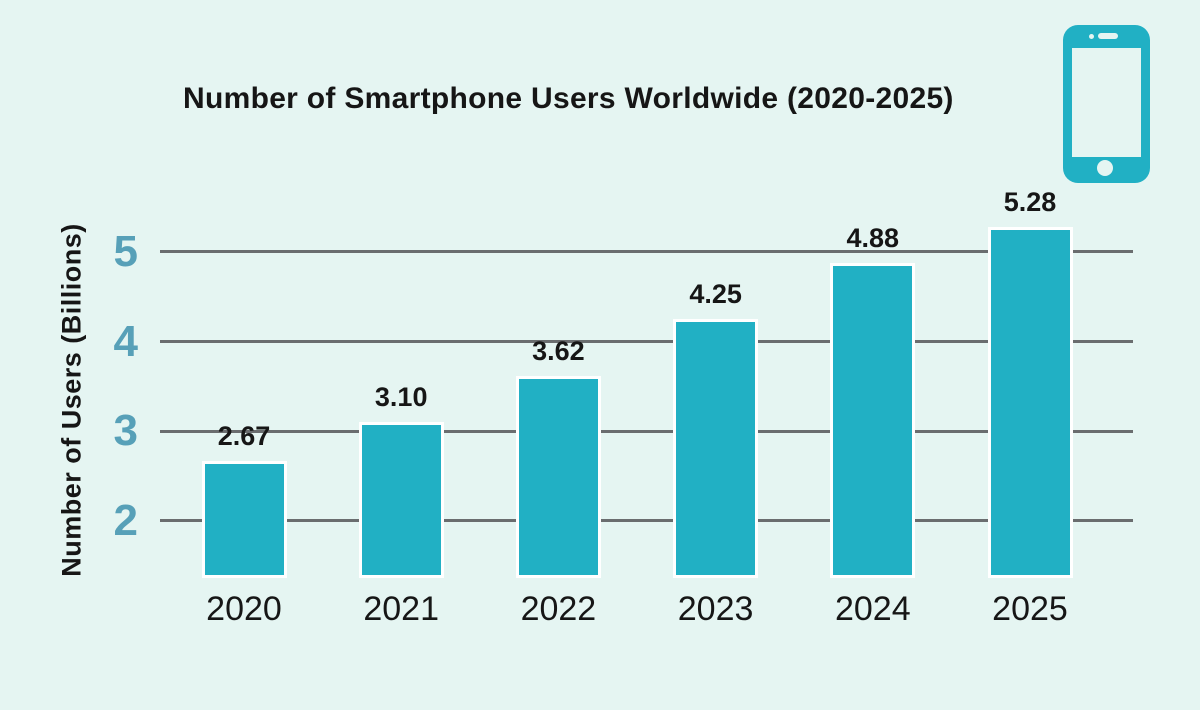 This screenshot has width=1200, height=710. I want to click on bar-value-label: 4.25, so click(715, 294).